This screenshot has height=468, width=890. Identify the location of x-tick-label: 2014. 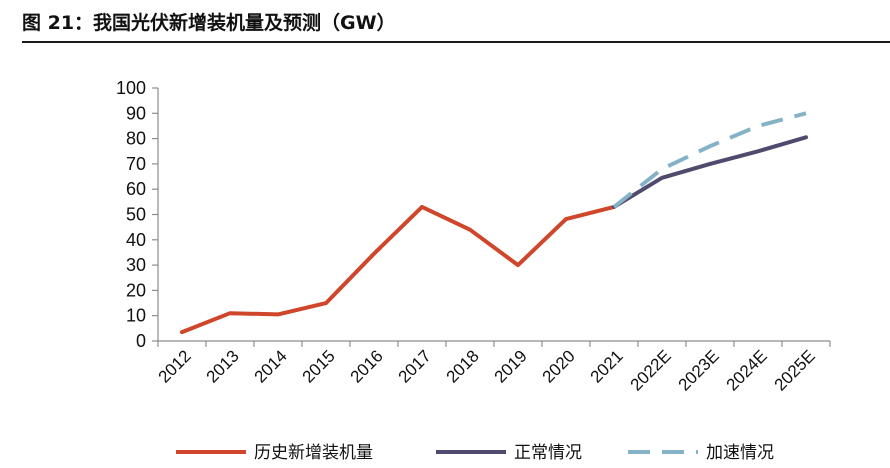
(271, 366).